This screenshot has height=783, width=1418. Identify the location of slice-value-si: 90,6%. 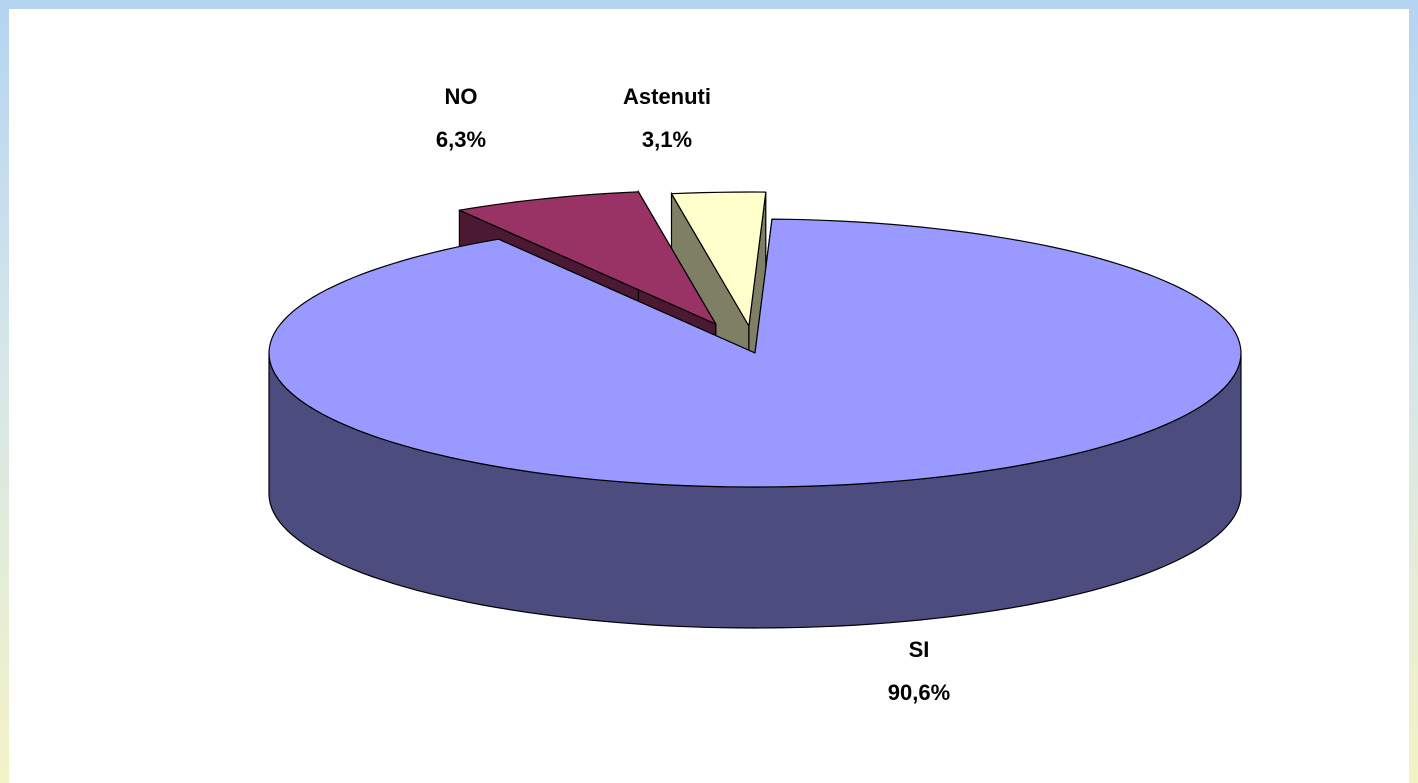
(919, 692).